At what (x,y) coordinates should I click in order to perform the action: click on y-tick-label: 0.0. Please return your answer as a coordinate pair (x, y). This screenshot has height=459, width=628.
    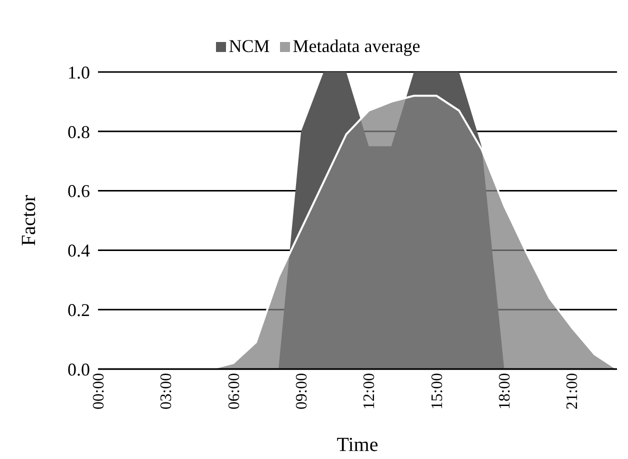
    Looking at the image, I should click on (79, 369).